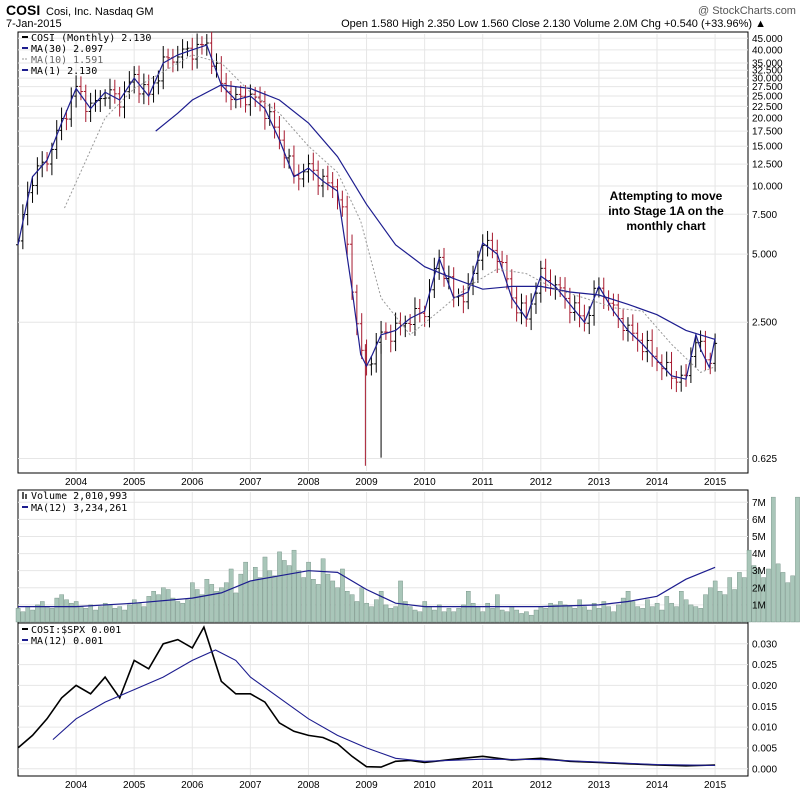 The width and height of the screenshot is (800, 795). Describe the element at coordinates (764, 215) in the screenshot. I see `price-y-tick-7.500: 7.500` at that location.